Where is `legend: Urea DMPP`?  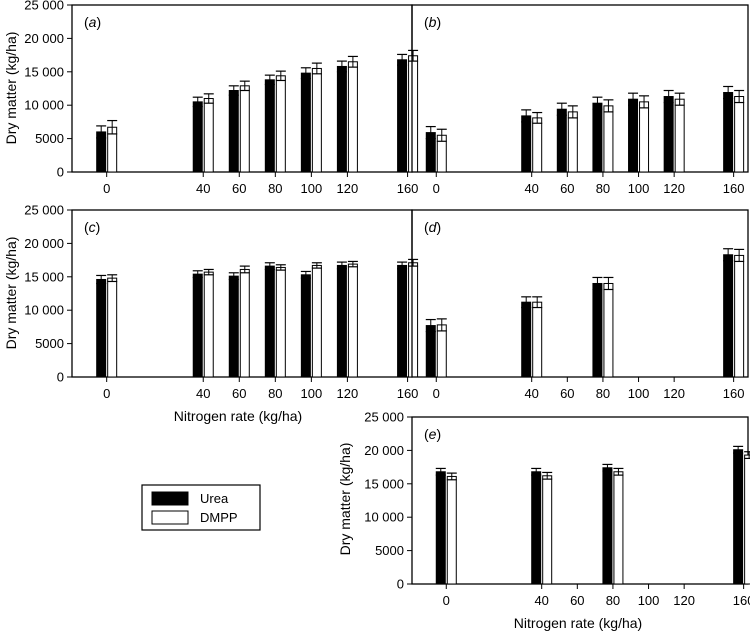 legend: Urea DMPP is located at coordinates (201, 507).